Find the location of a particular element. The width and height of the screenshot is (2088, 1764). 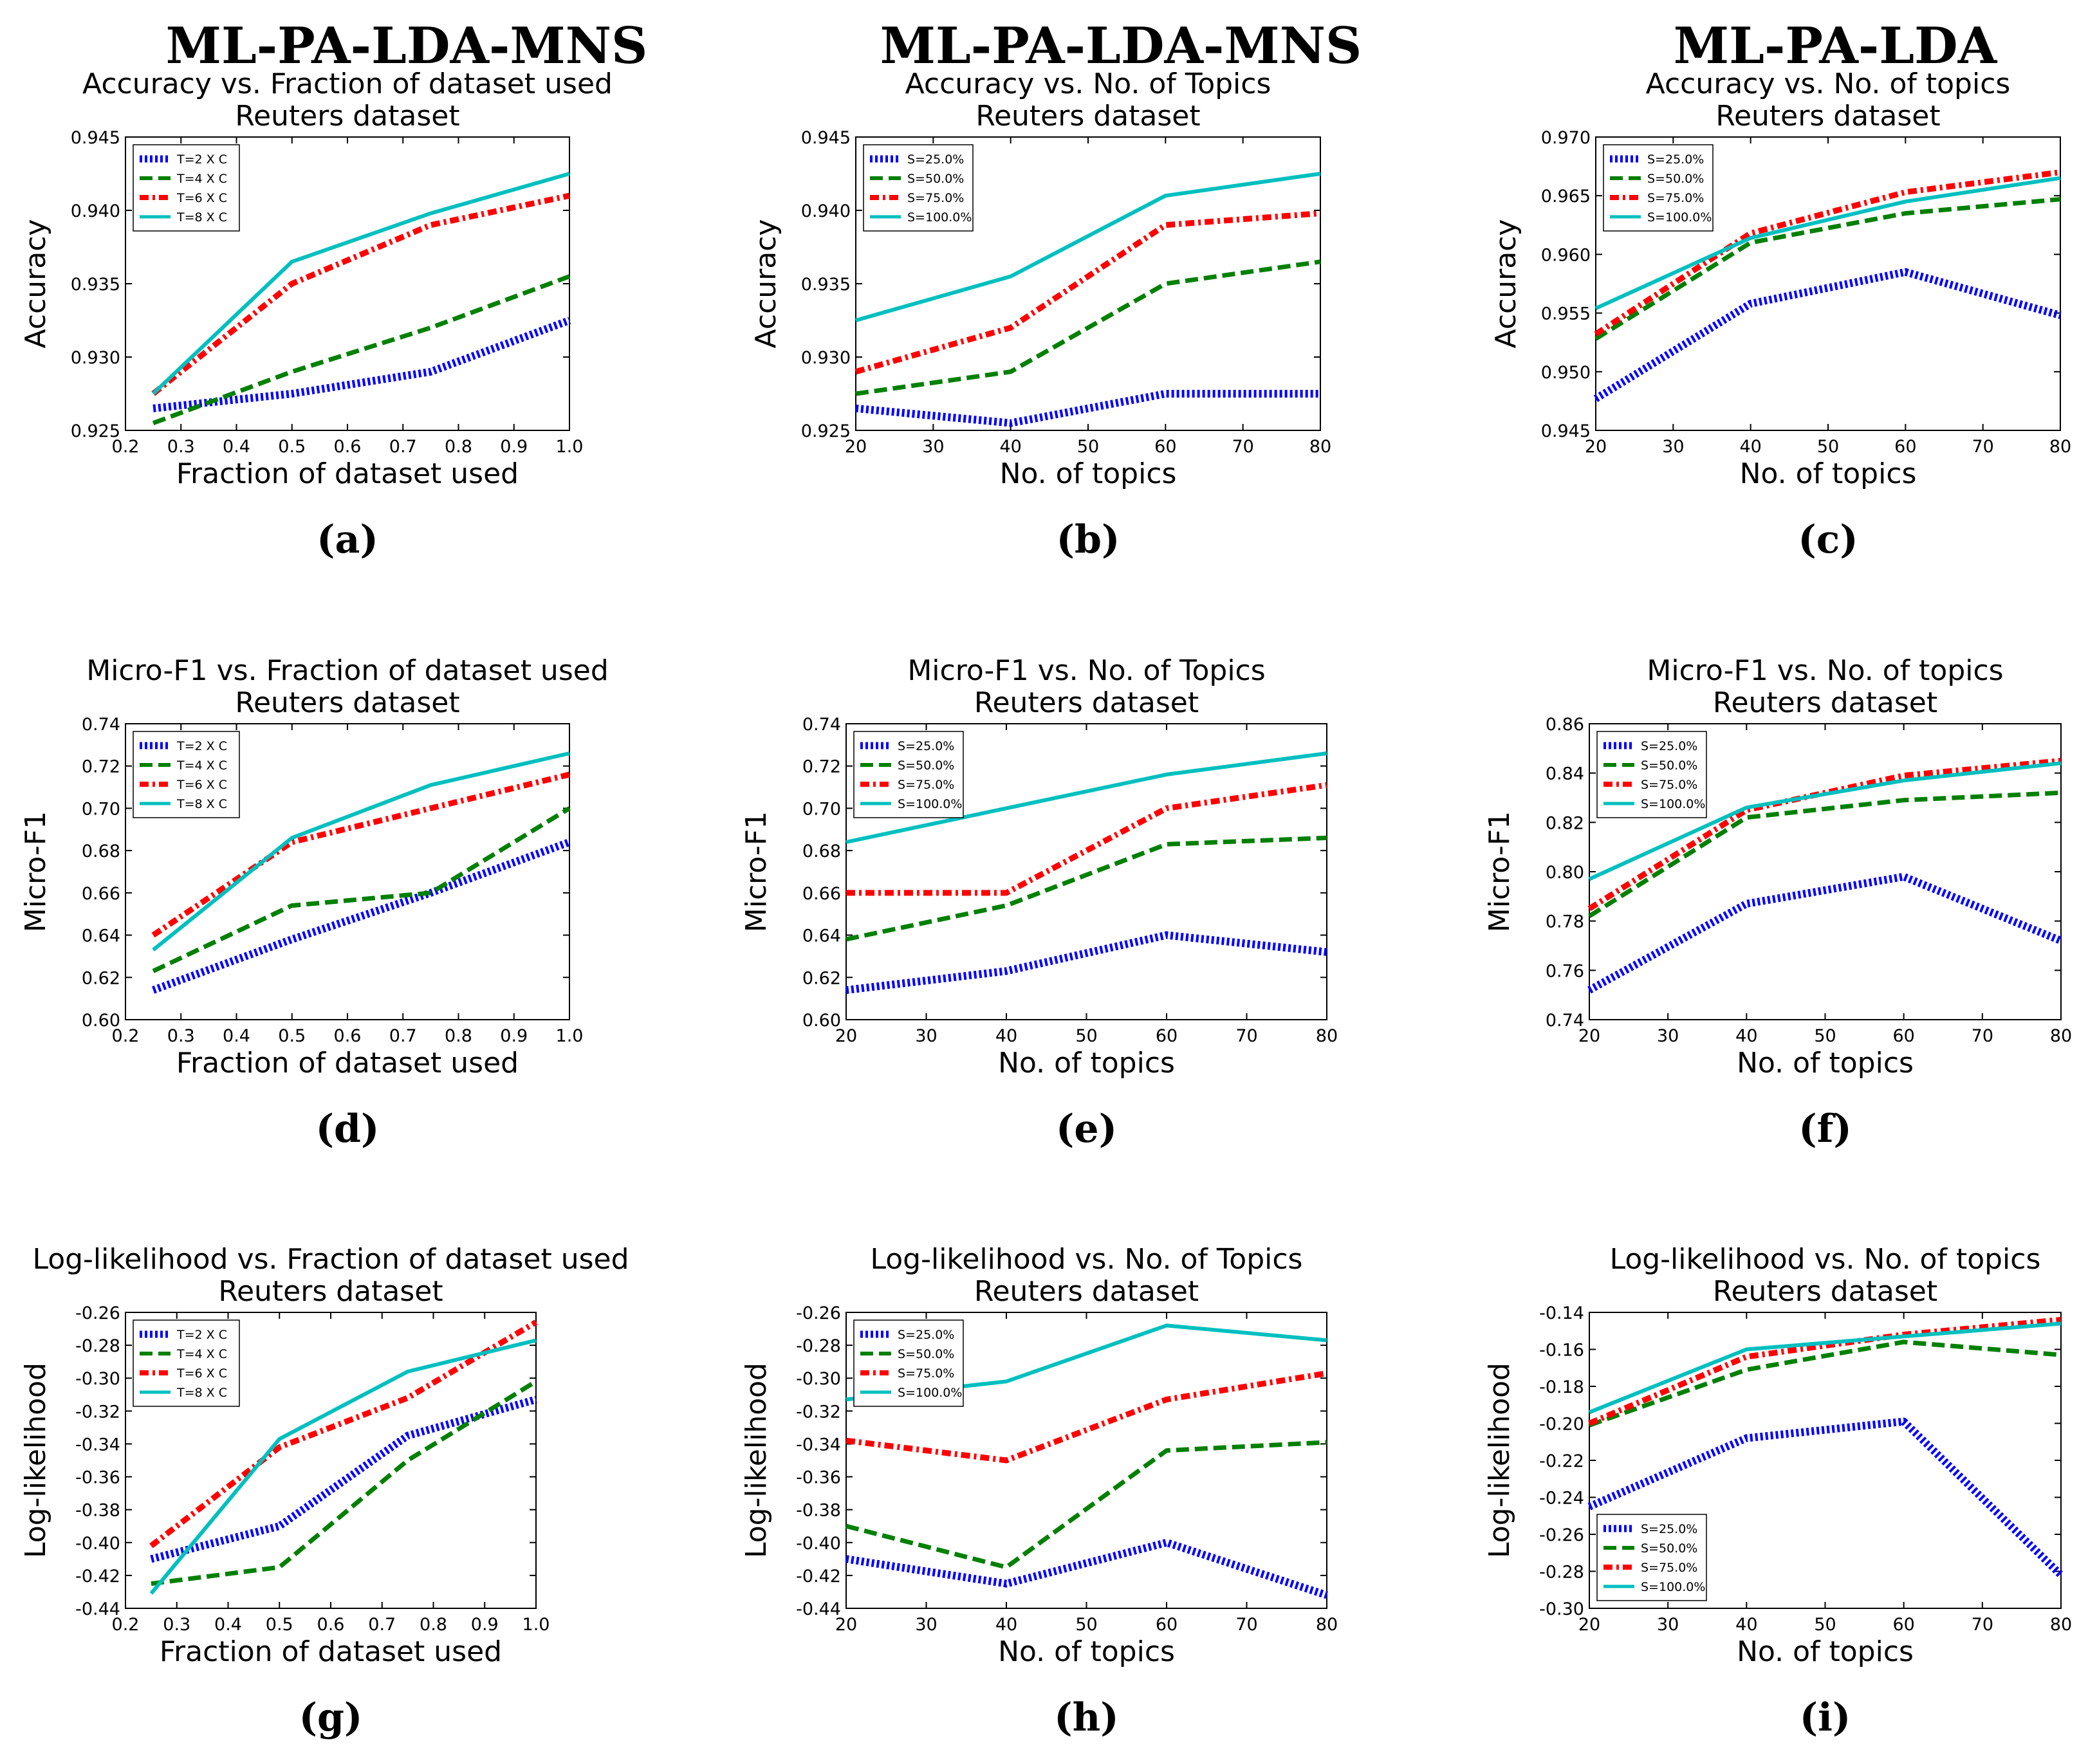

chart-title: Micro-F1 vs. No. of topics is located at coordinates (1825, 670).